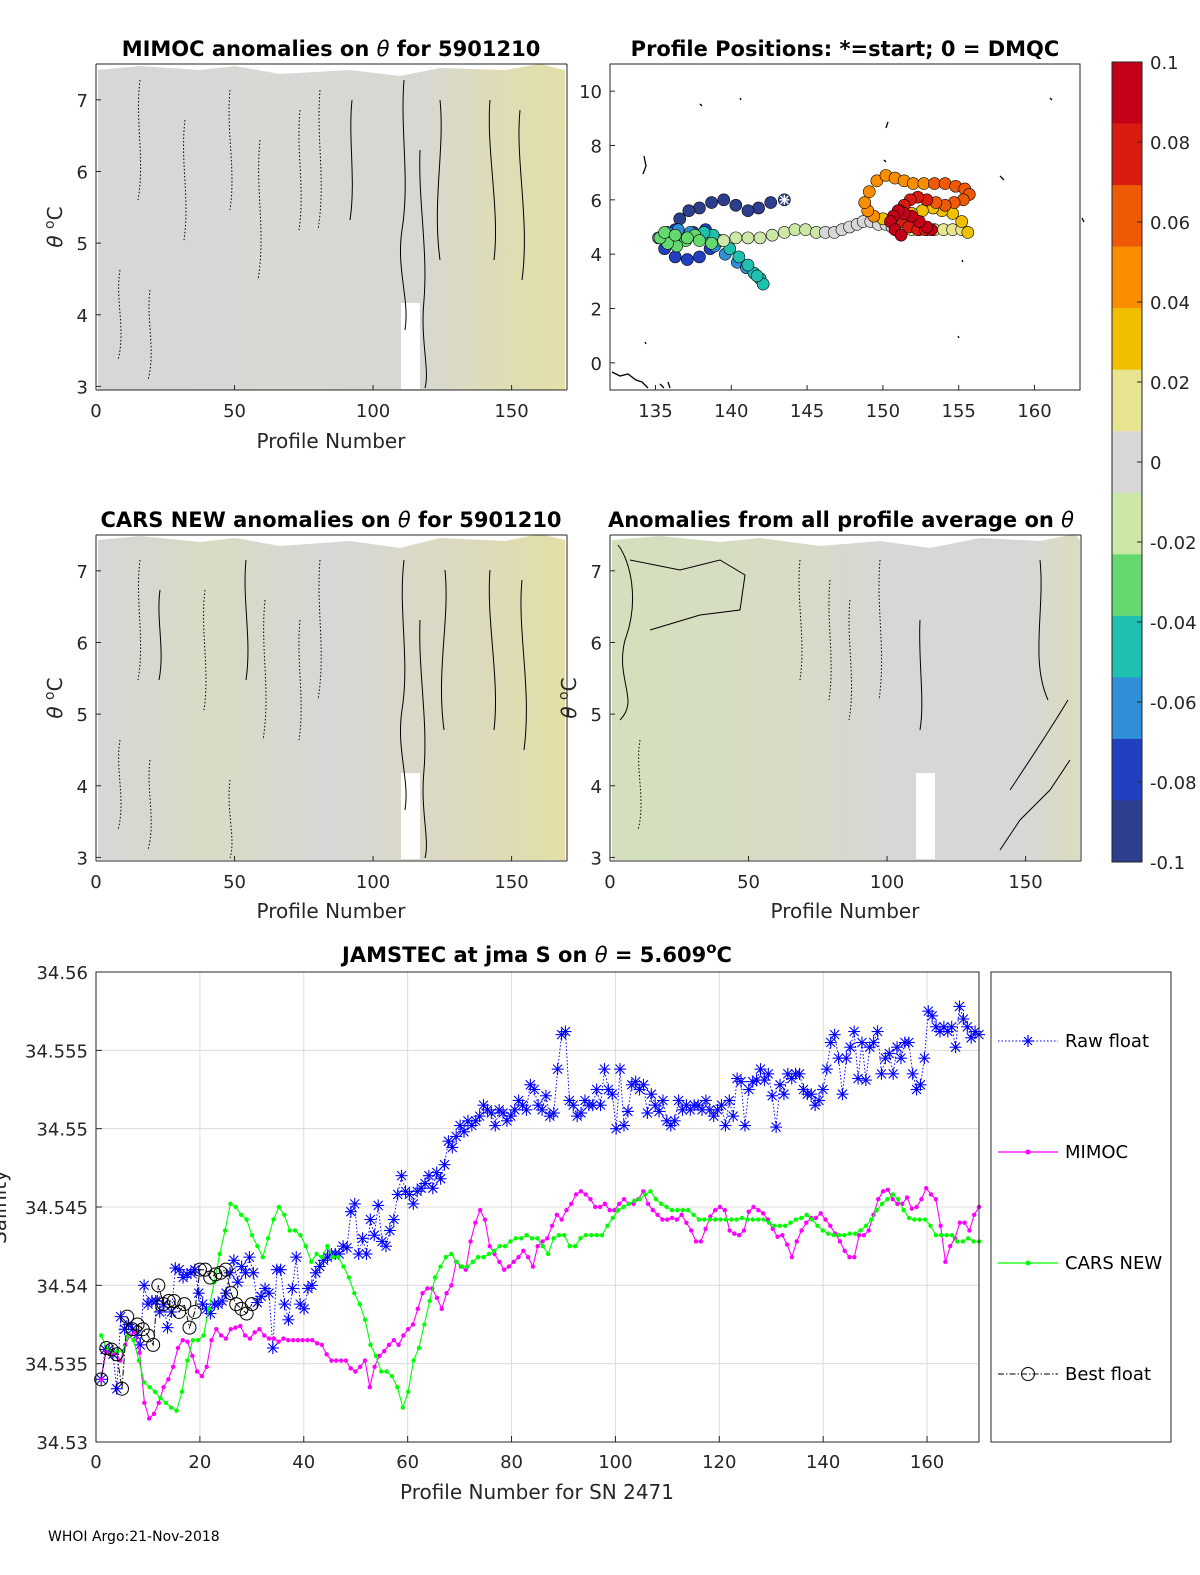 The image size is (1200, 1575). Describe the element at coordinates (1034, 411) in the screenshot. I see `positions-xtick-label: 160` at that location.